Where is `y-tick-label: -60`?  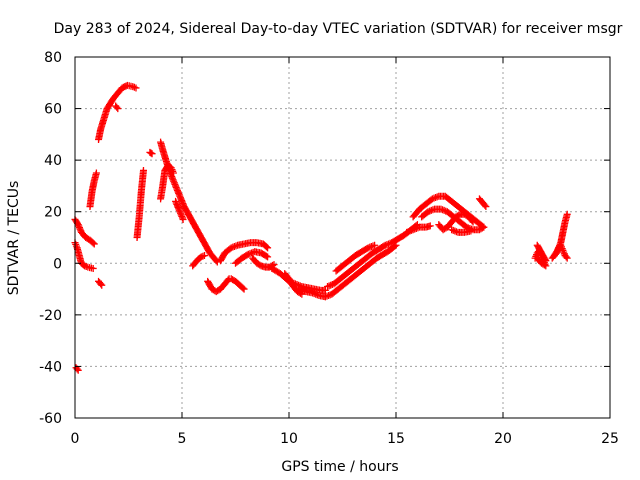
y-tick-label: -60 is located at coordinates (50, 419).